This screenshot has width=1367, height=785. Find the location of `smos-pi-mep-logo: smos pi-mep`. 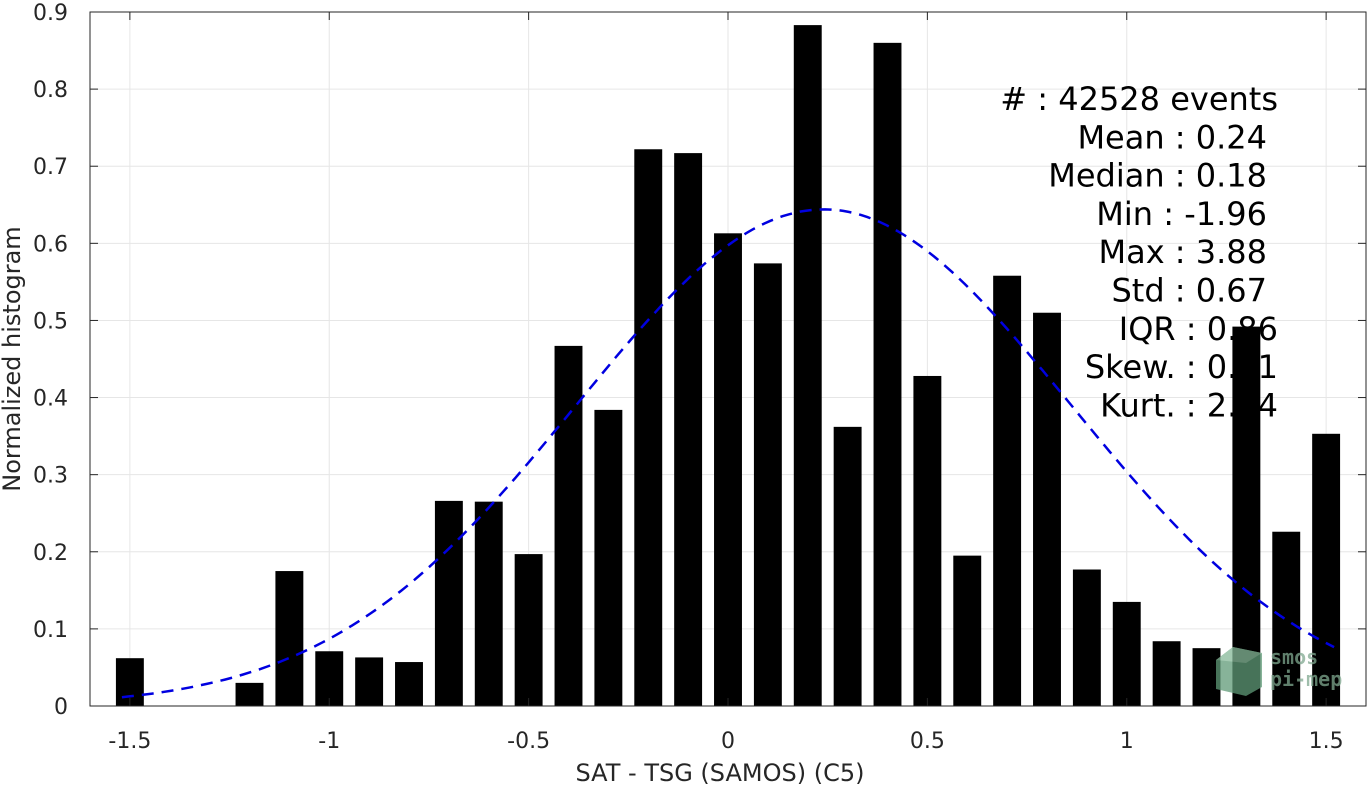

smos-pi-mep-logo: smos pi-mep is located at coordinates (1279, 670).